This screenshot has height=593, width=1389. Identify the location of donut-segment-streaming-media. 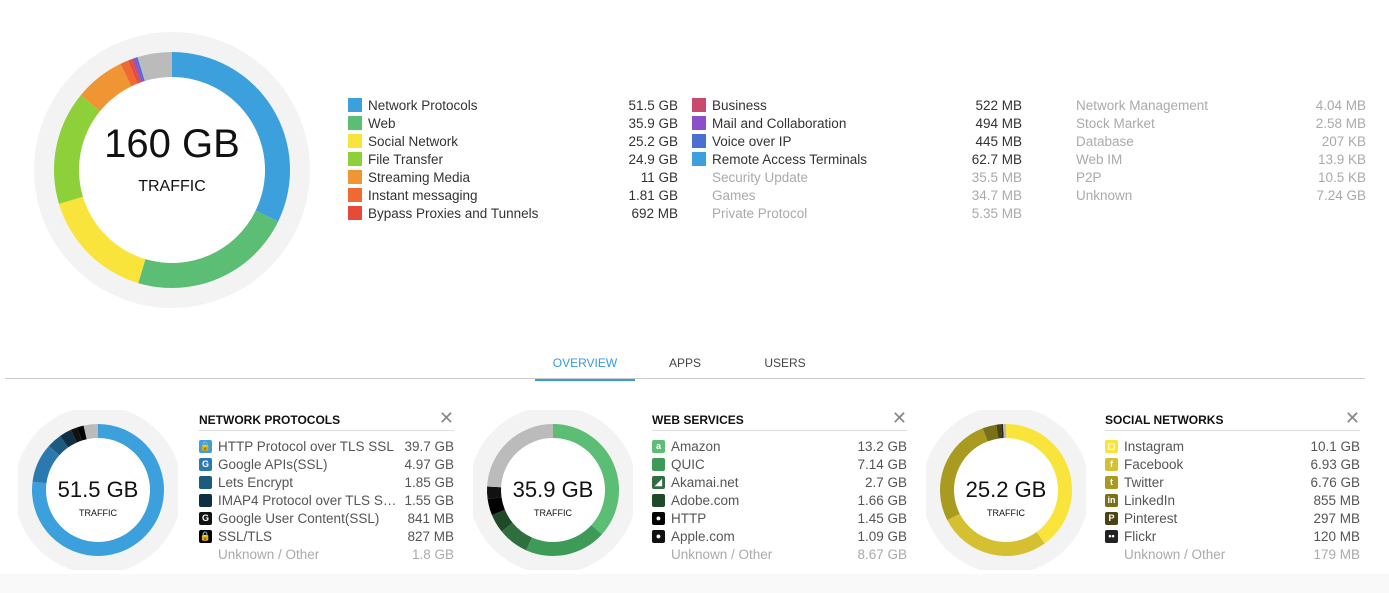
(106, 87).